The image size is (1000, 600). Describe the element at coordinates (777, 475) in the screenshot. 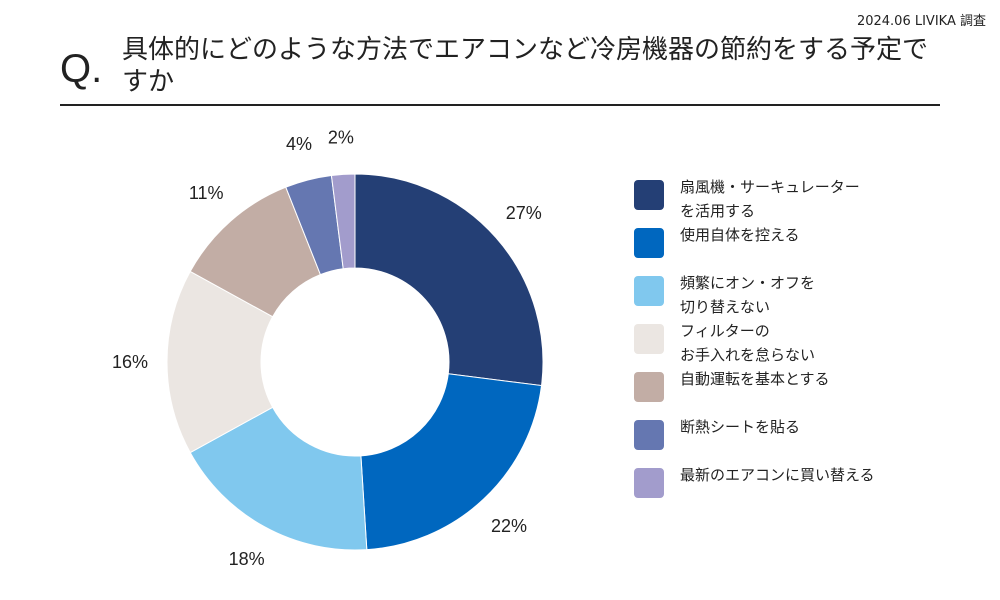

I see `legend-label: 最新のエアコンに買い替える` at that location.